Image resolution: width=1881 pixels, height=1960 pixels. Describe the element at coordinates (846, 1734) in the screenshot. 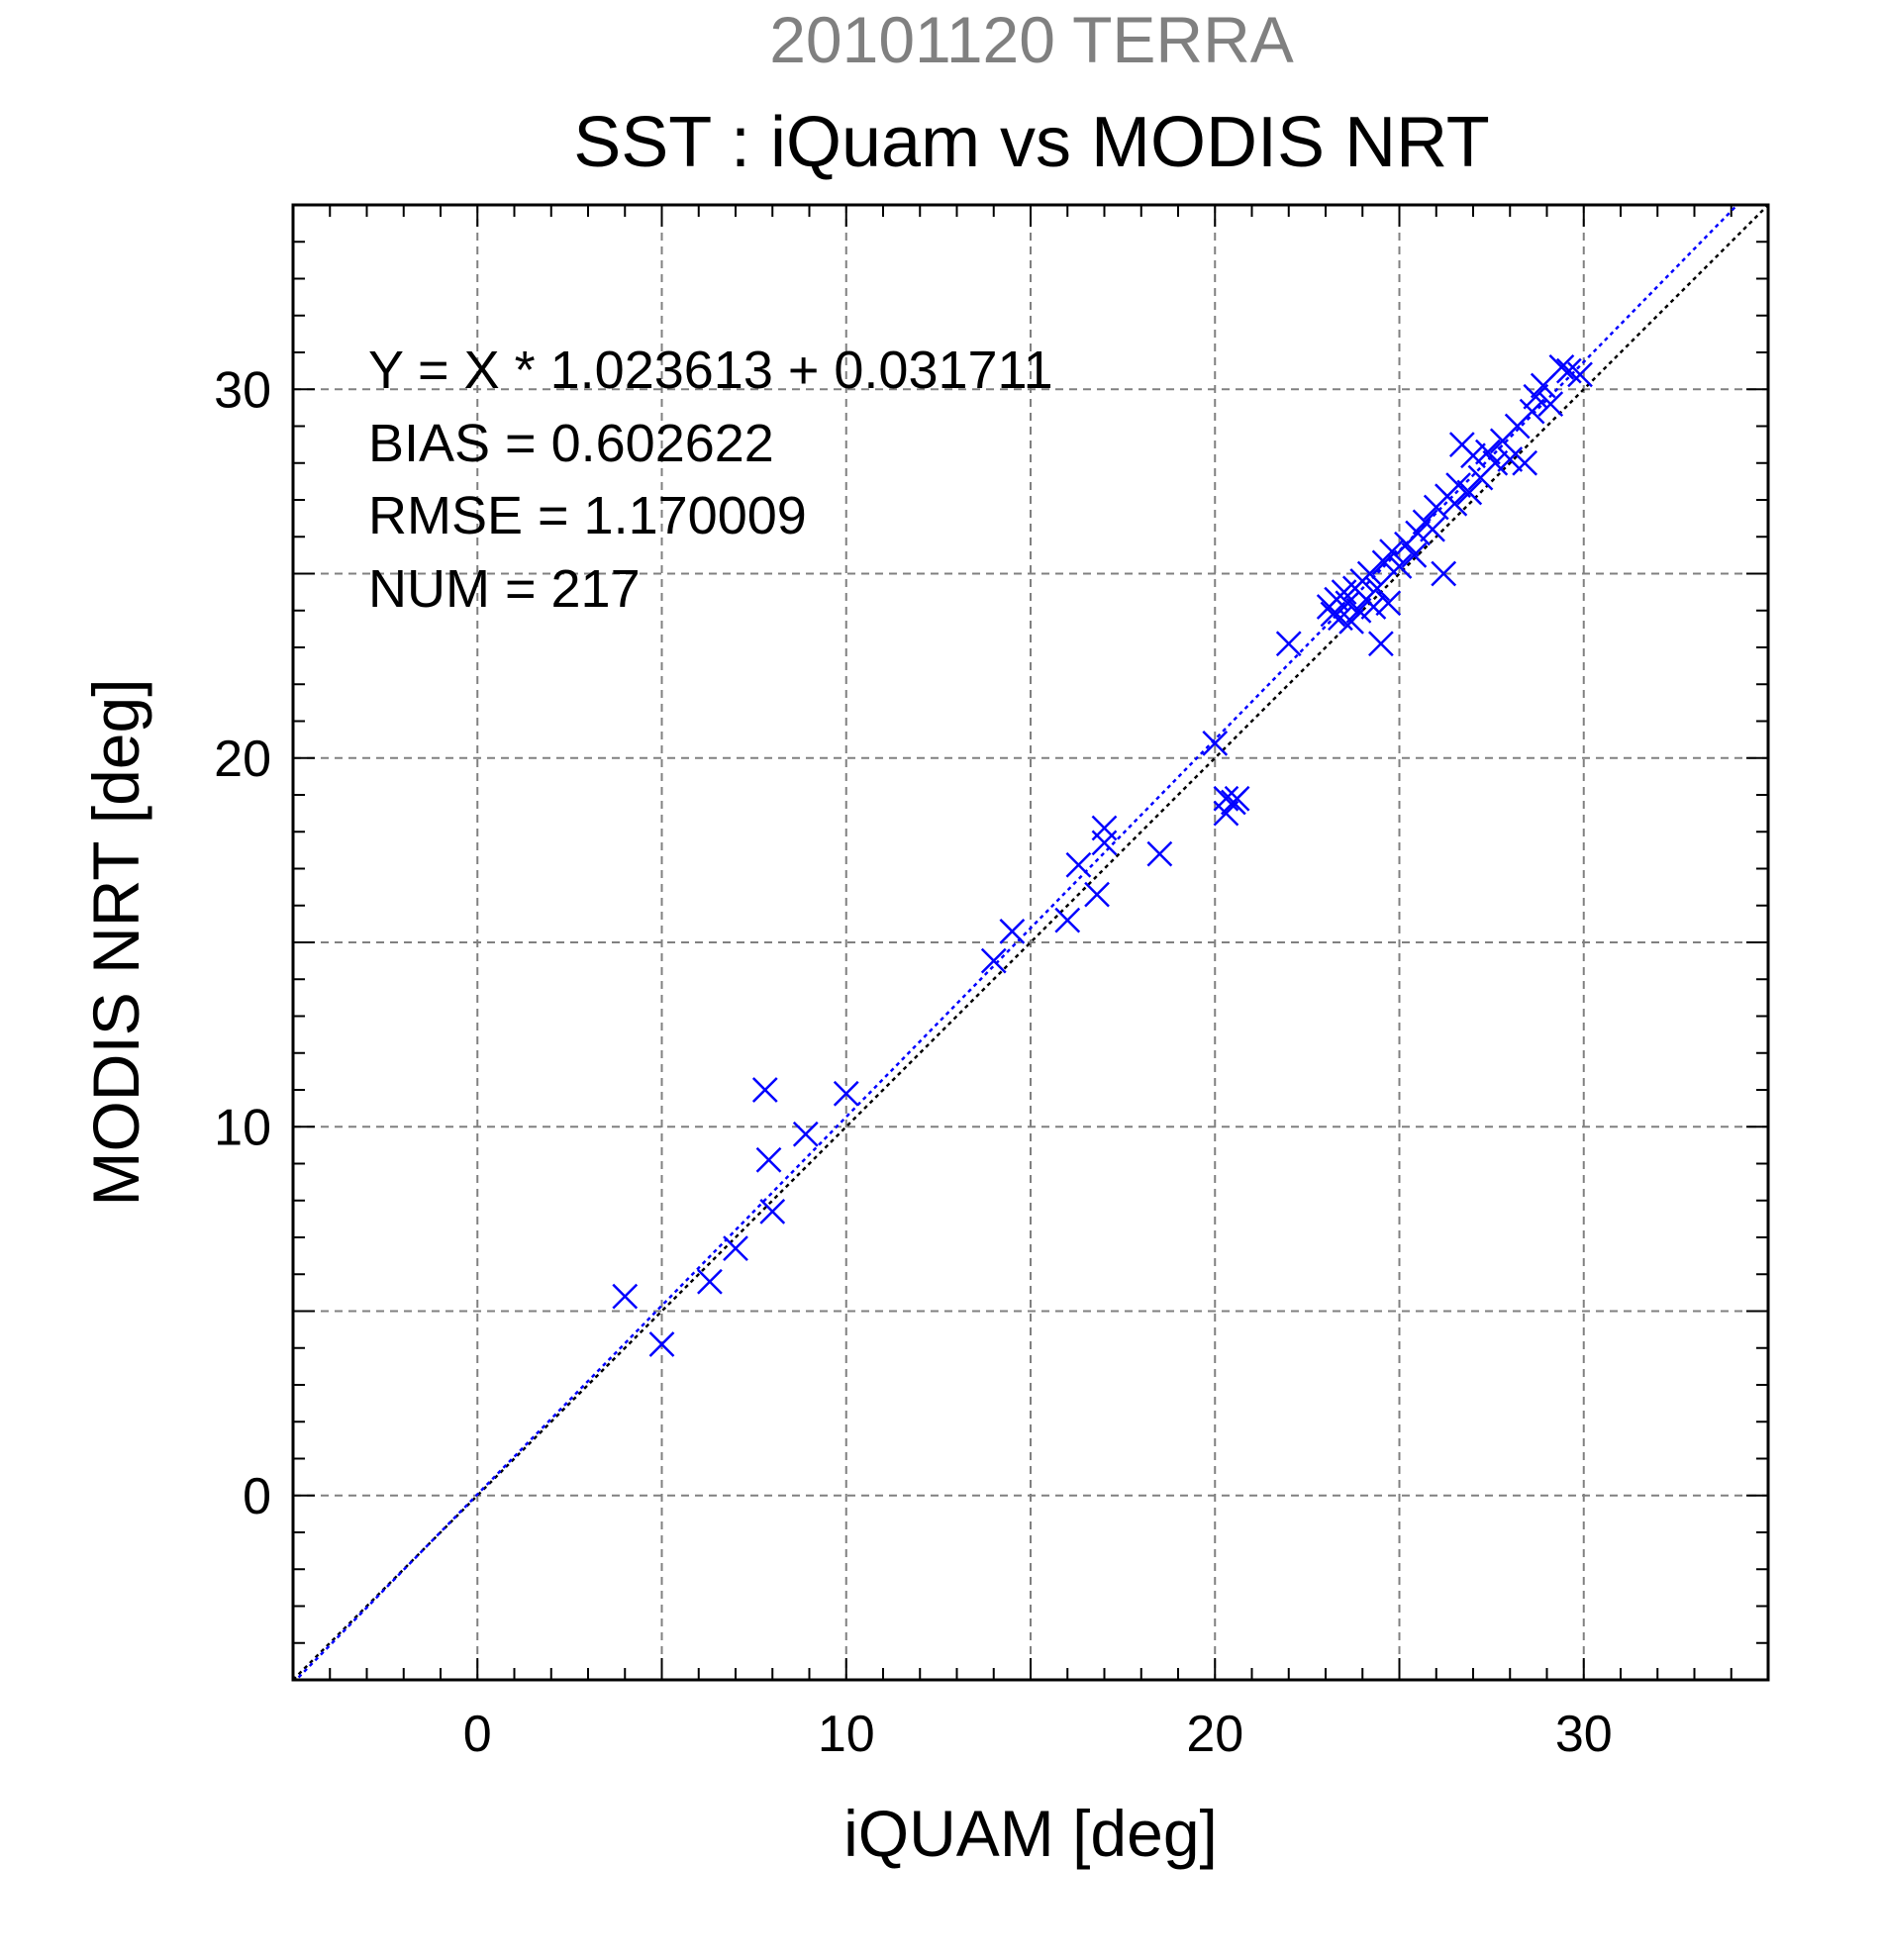

I see `x-tick-label: 10` at that location.